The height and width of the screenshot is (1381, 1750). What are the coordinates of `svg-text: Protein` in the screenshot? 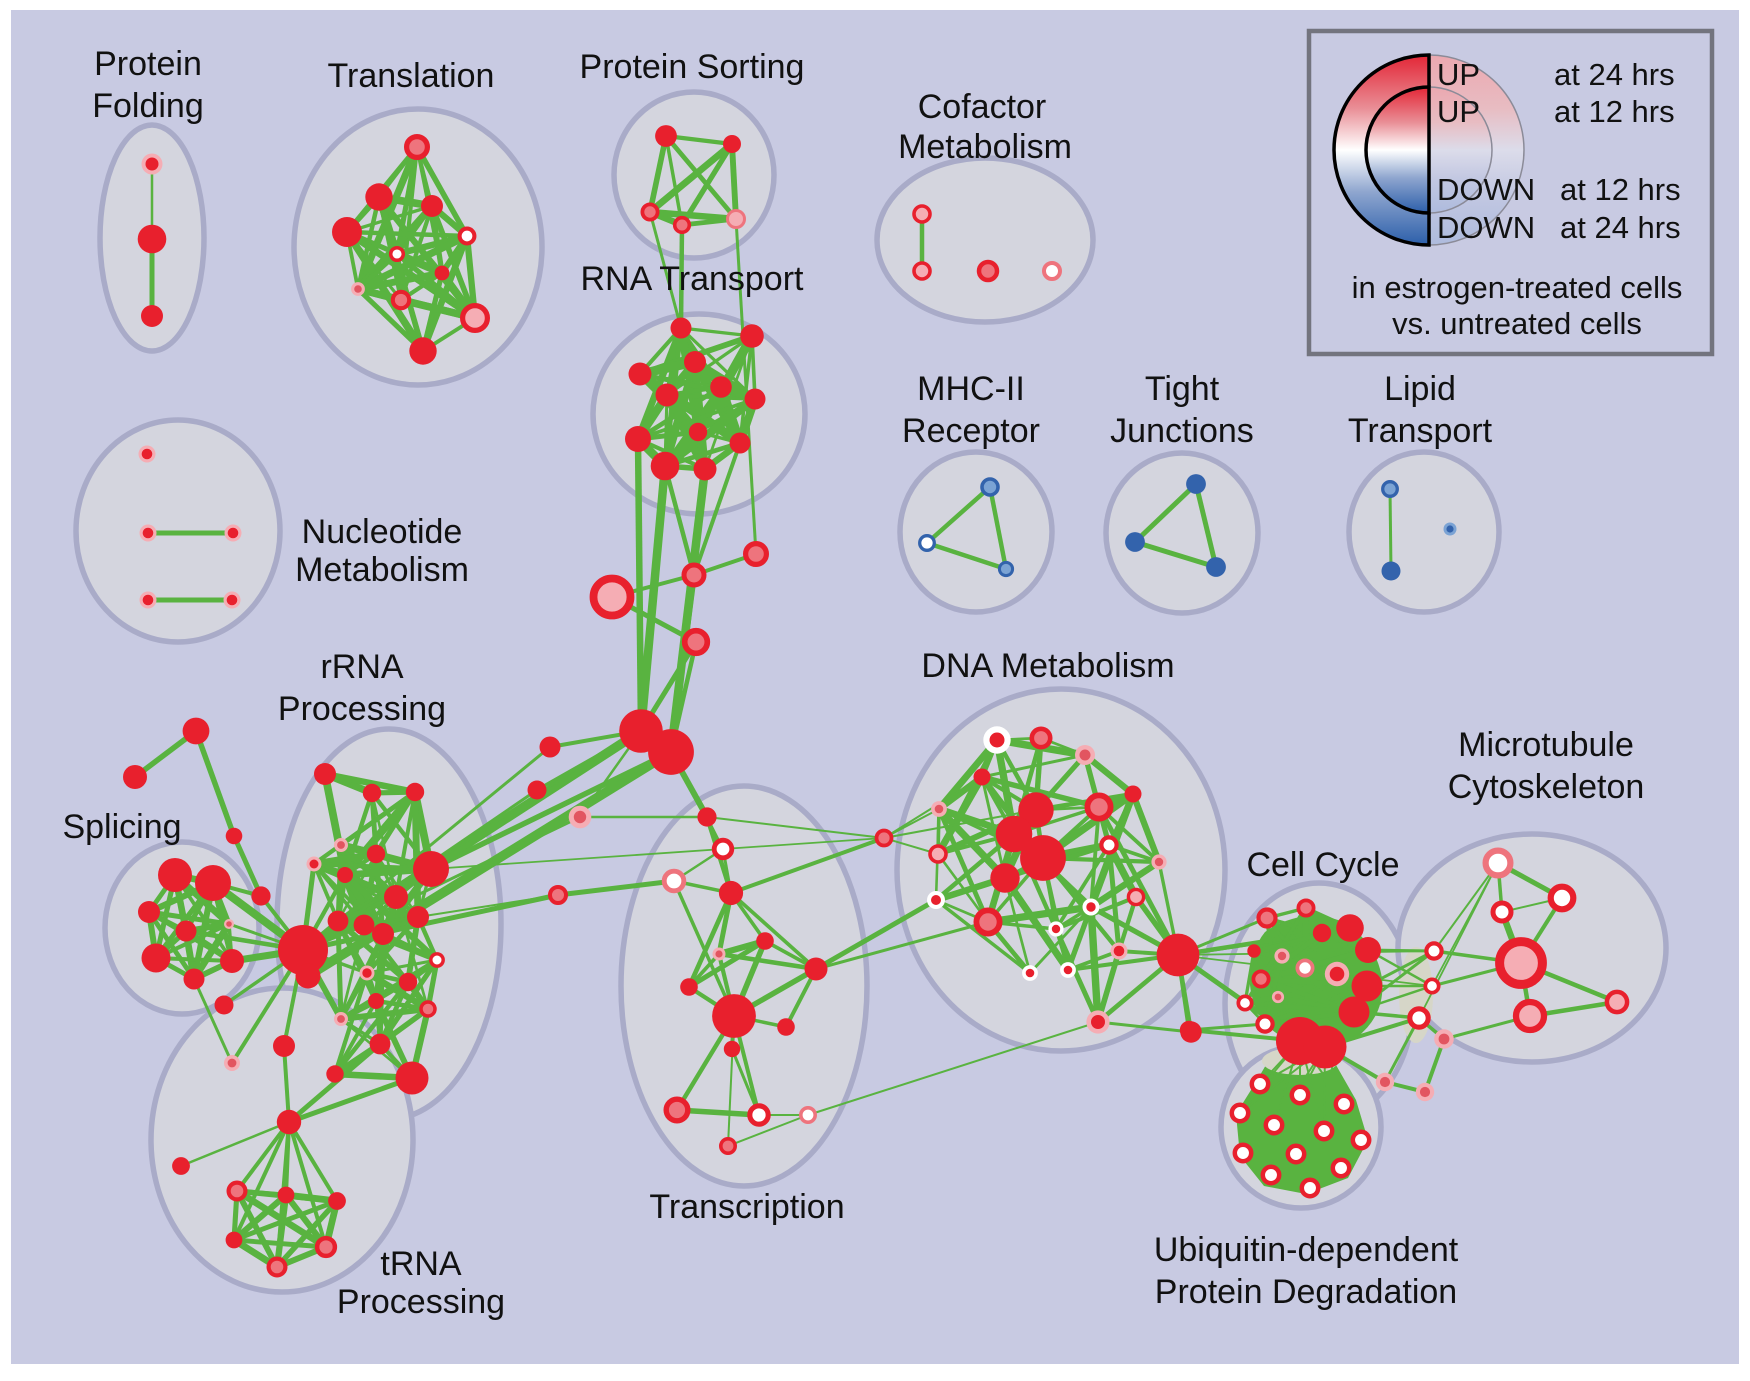 It's located at (148, 64).